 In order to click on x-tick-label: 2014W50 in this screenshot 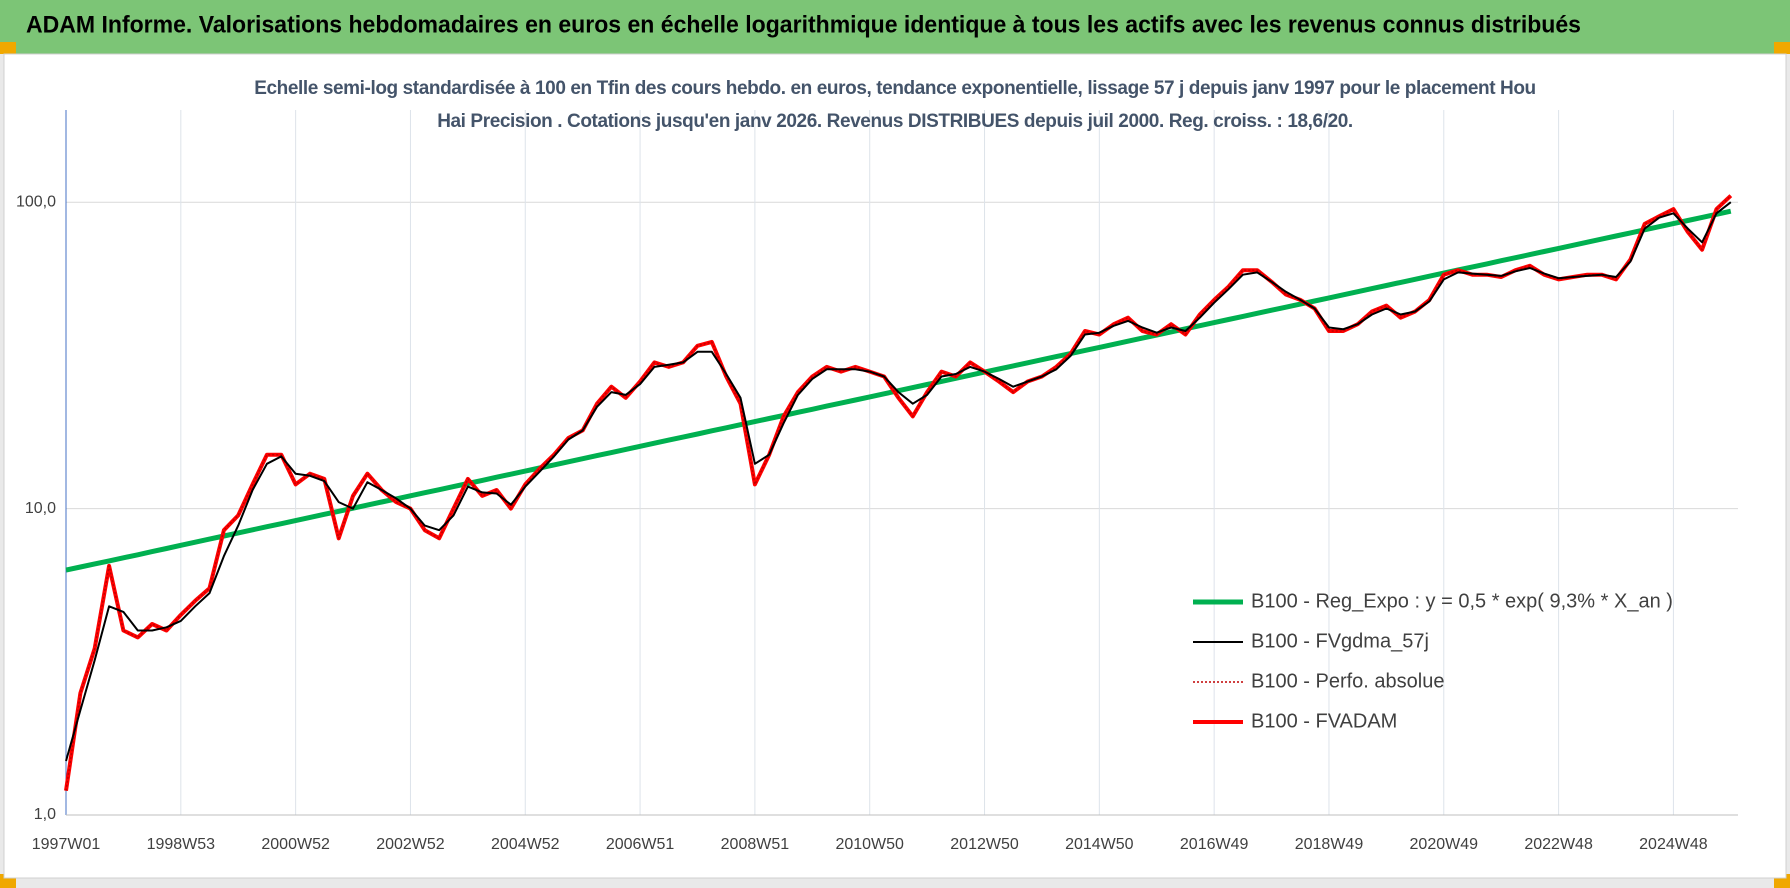, I will do `click(1099, 844)`.